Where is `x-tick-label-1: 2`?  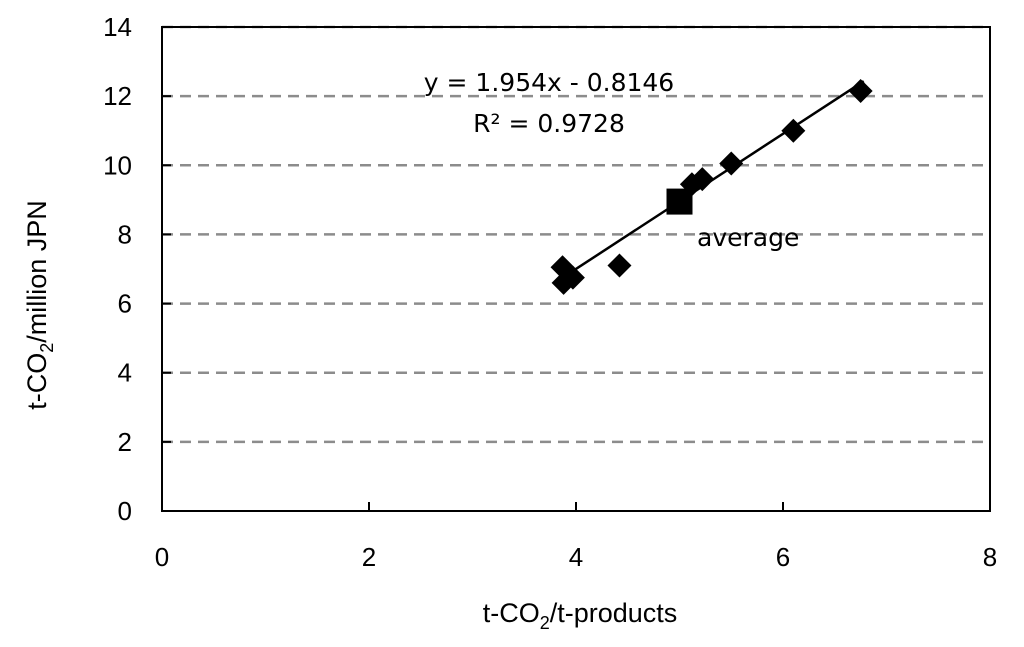 x-tick-label-1: 2 is located at coordinates (369, 557).